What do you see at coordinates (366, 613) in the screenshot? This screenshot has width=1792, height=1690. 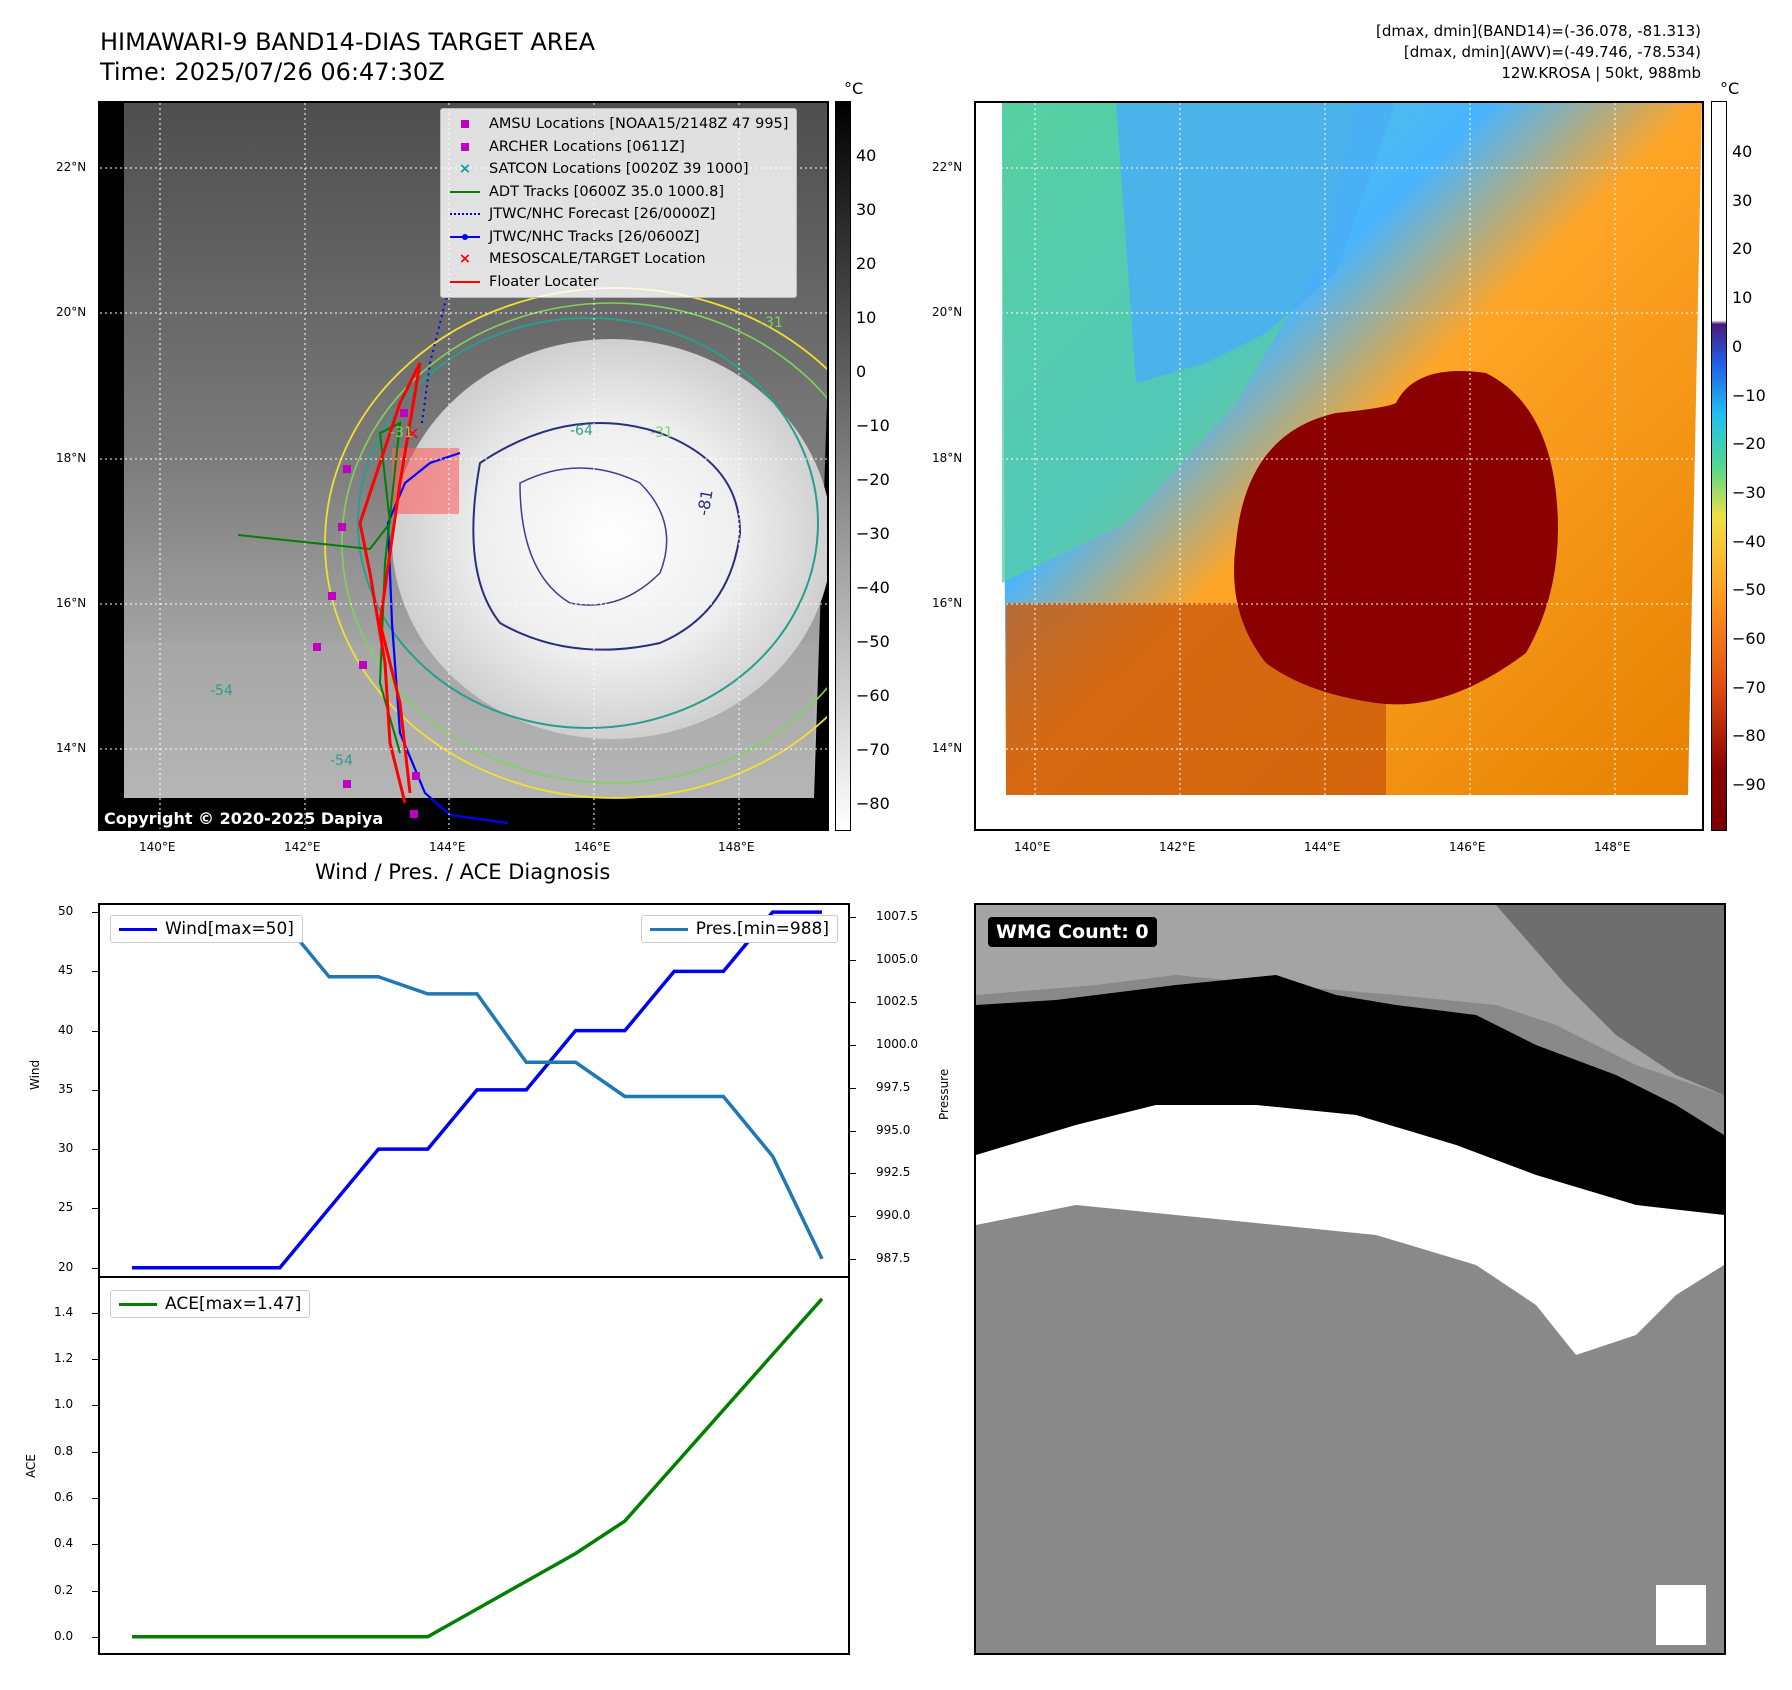 I see `amsu-archer-markers` at bounding box center [366, 613].